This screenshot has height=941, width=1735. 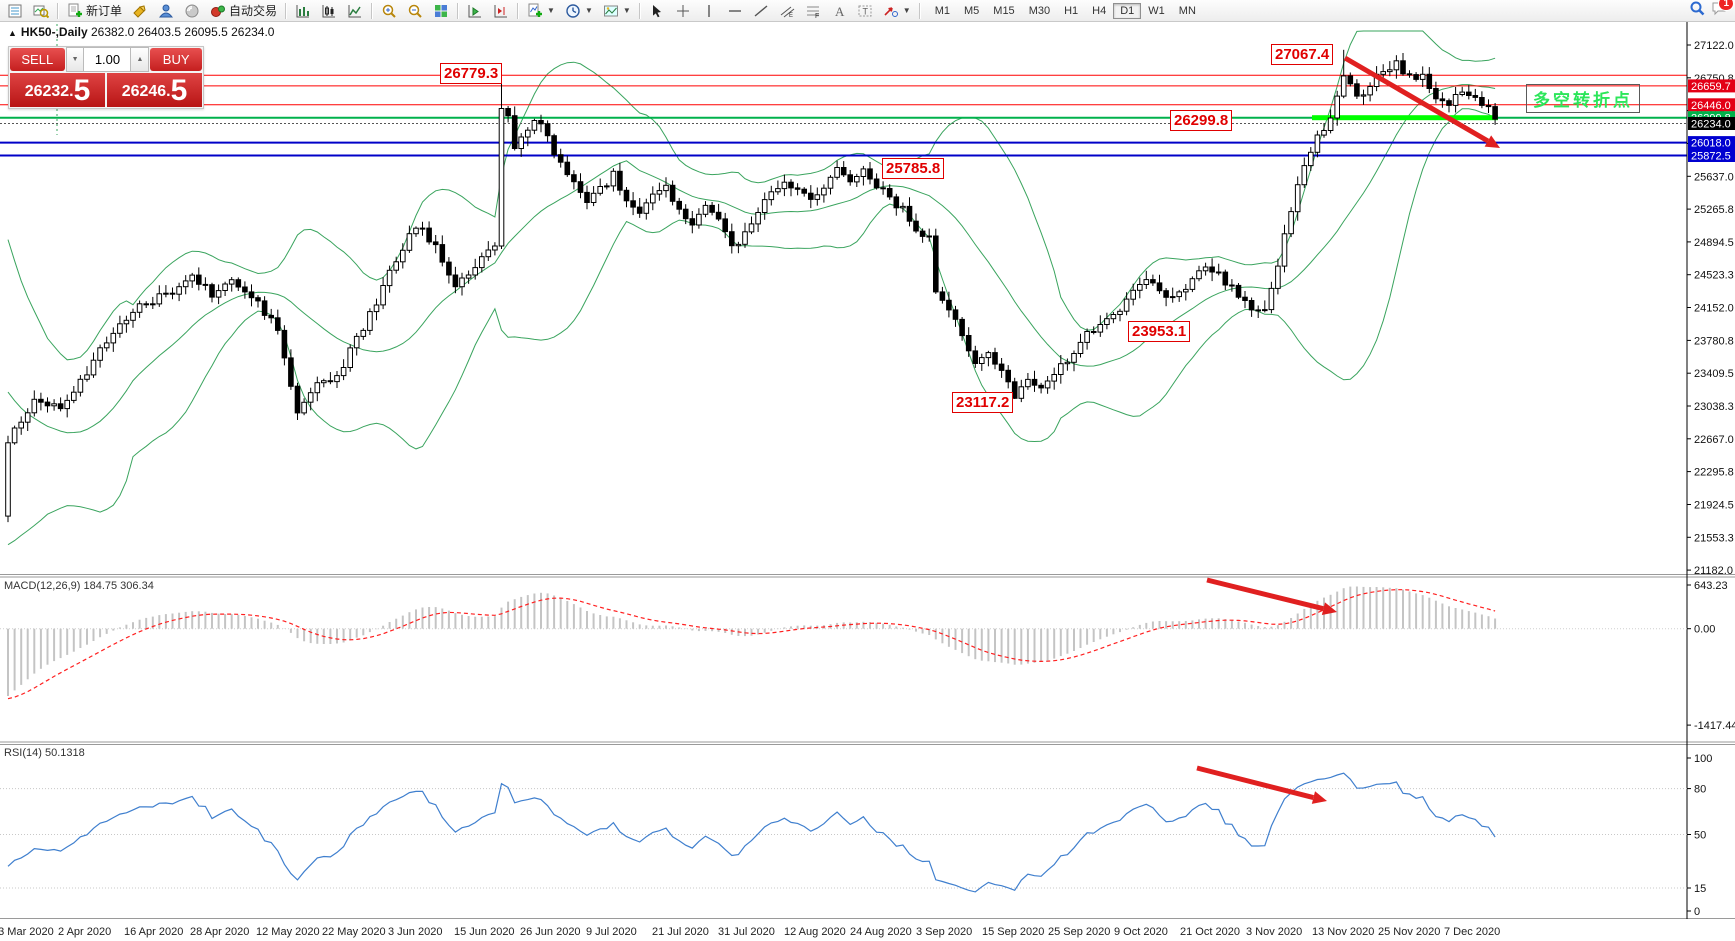 I want to click on sound-icon, so click(x=139, y=11).